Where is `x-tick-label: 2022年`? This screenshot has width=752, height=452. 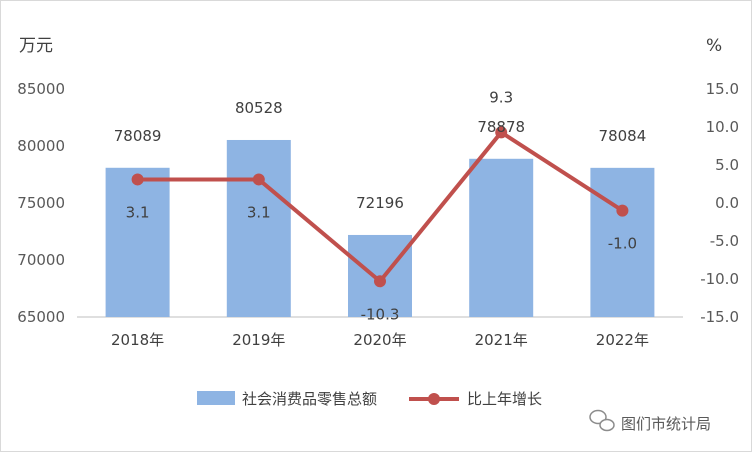 x-tick-label: 2022年 is located at coordinates (622, 340).